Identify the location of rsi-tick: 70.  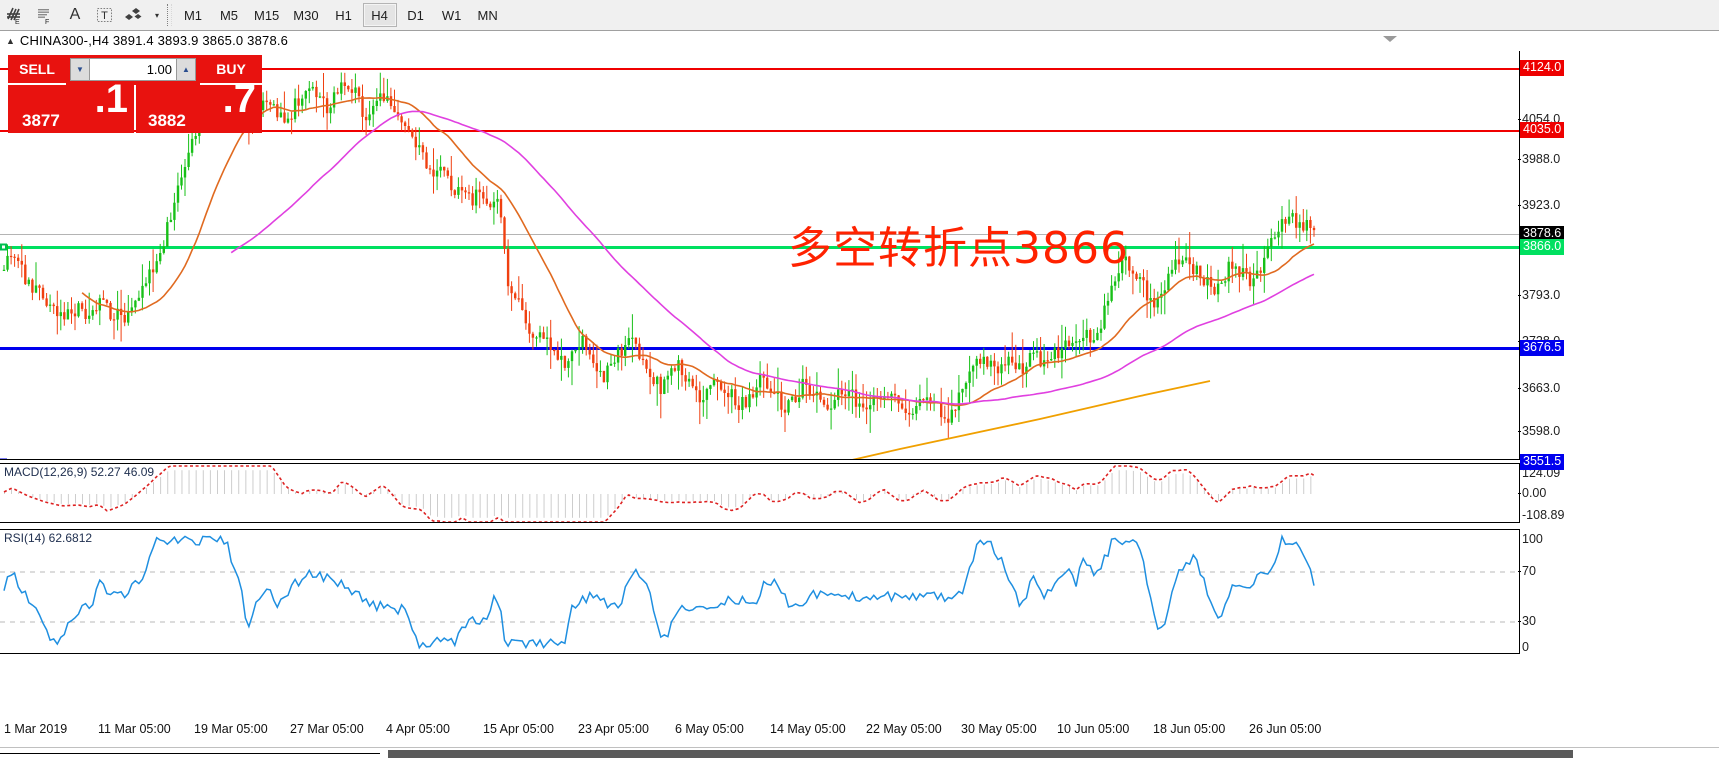
(1527, 571).